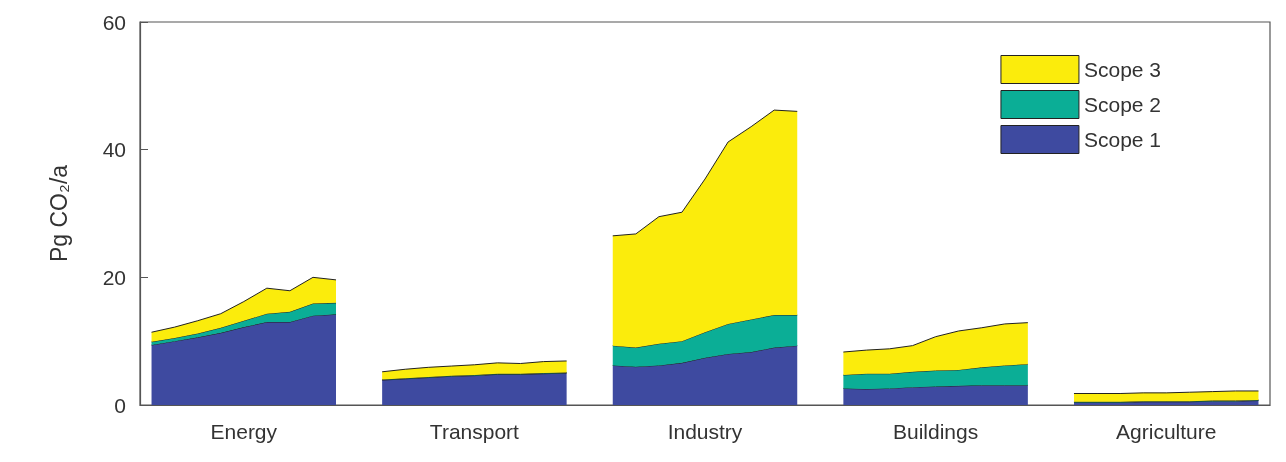 This screenshot has width=1286, height=462. What do you see at coordinates (120, 405) in the screenshot?
I see `y-tick-label: 0` at bounding box center [120, 405].